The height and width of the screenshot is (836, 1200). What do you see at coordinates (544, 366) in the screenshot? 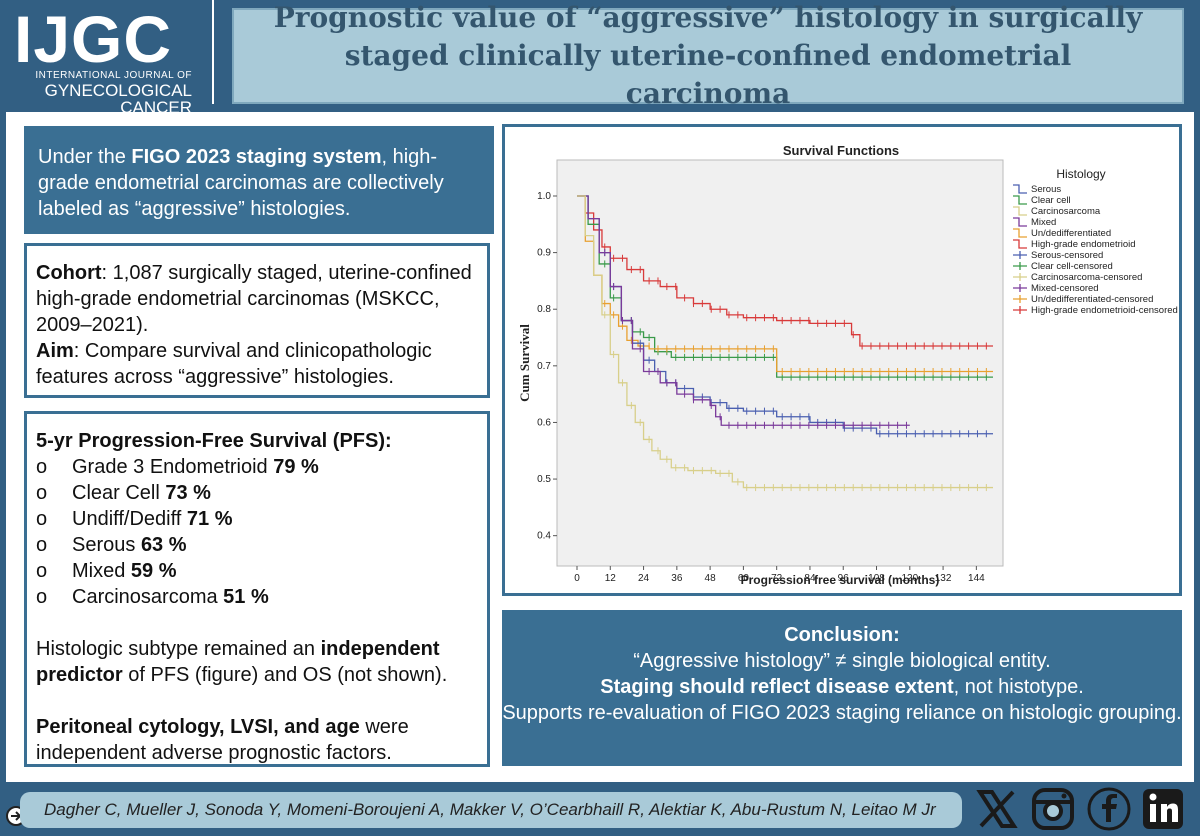
I see `y-tick-label: 0.7` at bounding box center [544, 366].